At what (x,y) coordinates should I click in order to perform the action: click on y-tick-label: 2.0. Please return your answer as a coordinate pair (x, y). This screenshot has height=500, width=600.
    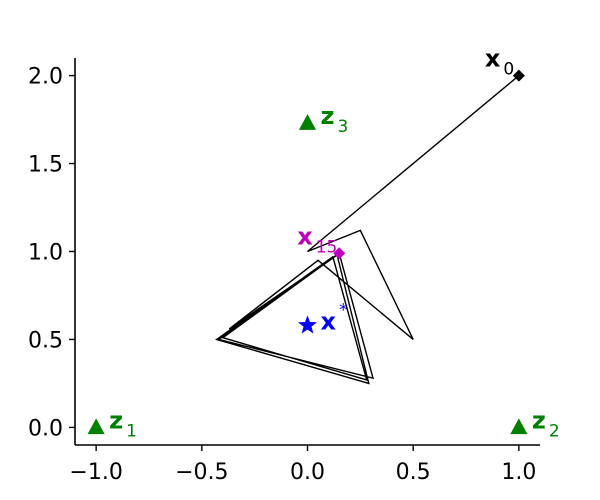
    Looking at the image, I should click on (45, 77).